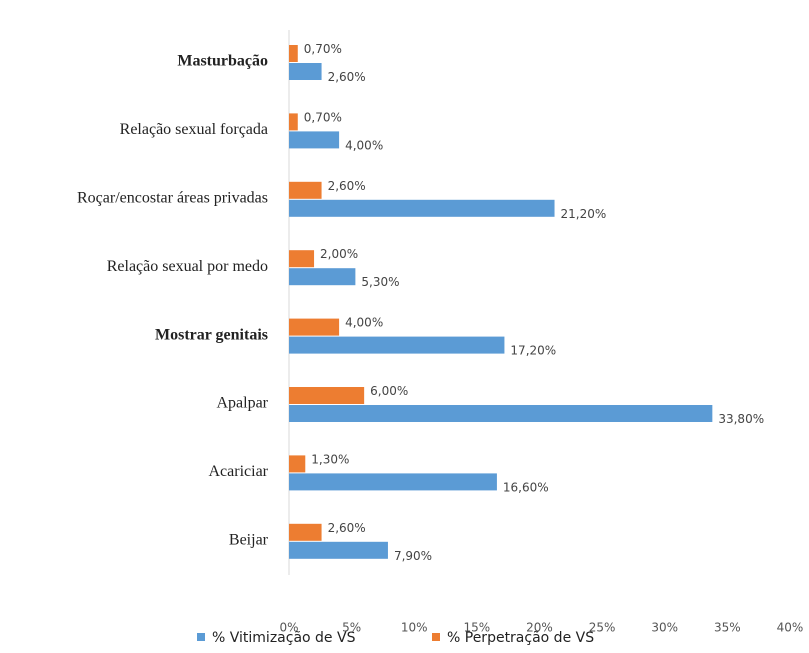  I want to click on x-tick-label: 35%, so click(727, 628).